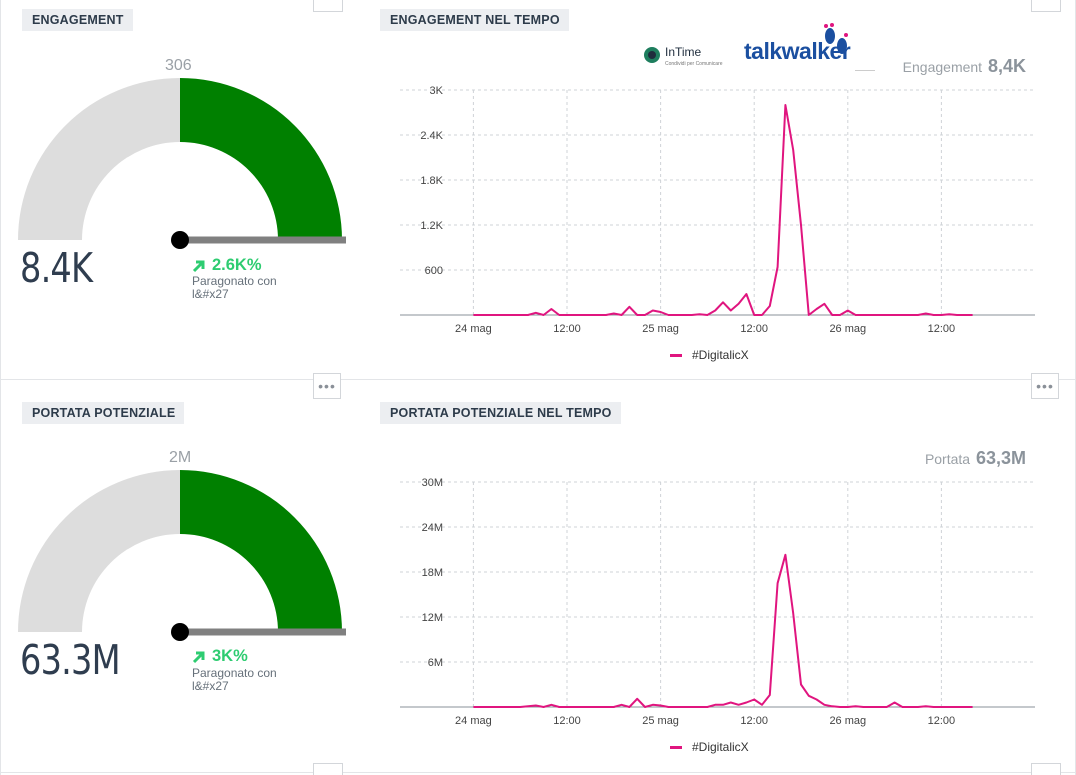 Image resolution: width=1076 pixels, height=775 pixels. What do you see at coordinates (1046, 6) in the screenshot?
I see `more-button-top-right` at bounding box center [1046, 6].